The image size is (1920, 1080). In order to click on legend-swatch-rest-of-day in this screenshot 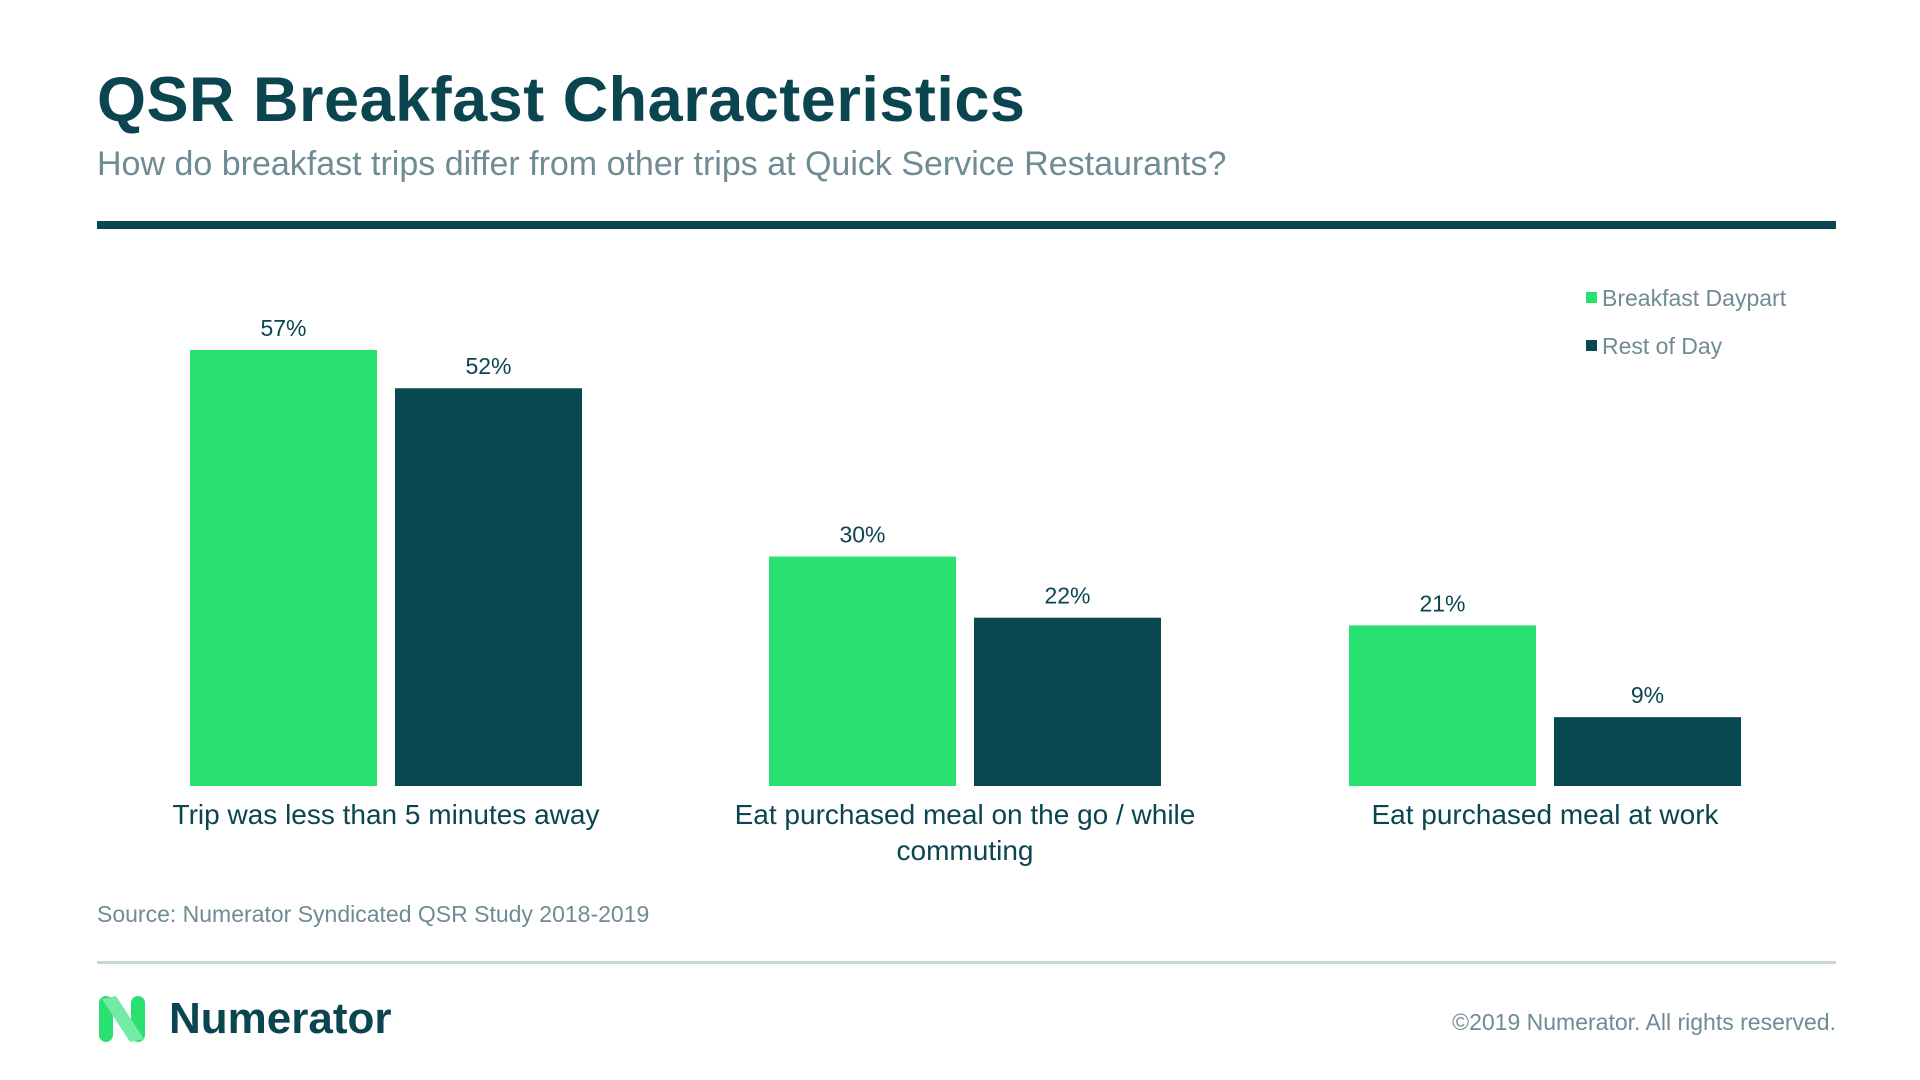, I will do `click(1591, 345)`.